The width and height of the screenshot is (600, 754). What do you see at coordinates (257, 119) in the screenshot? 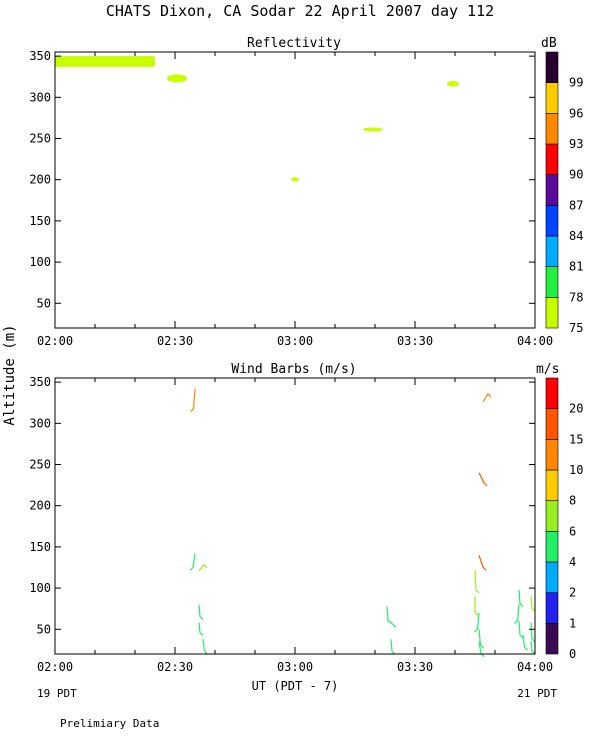
I see `reflectivity-echoes` at bounding box center [257, 119].